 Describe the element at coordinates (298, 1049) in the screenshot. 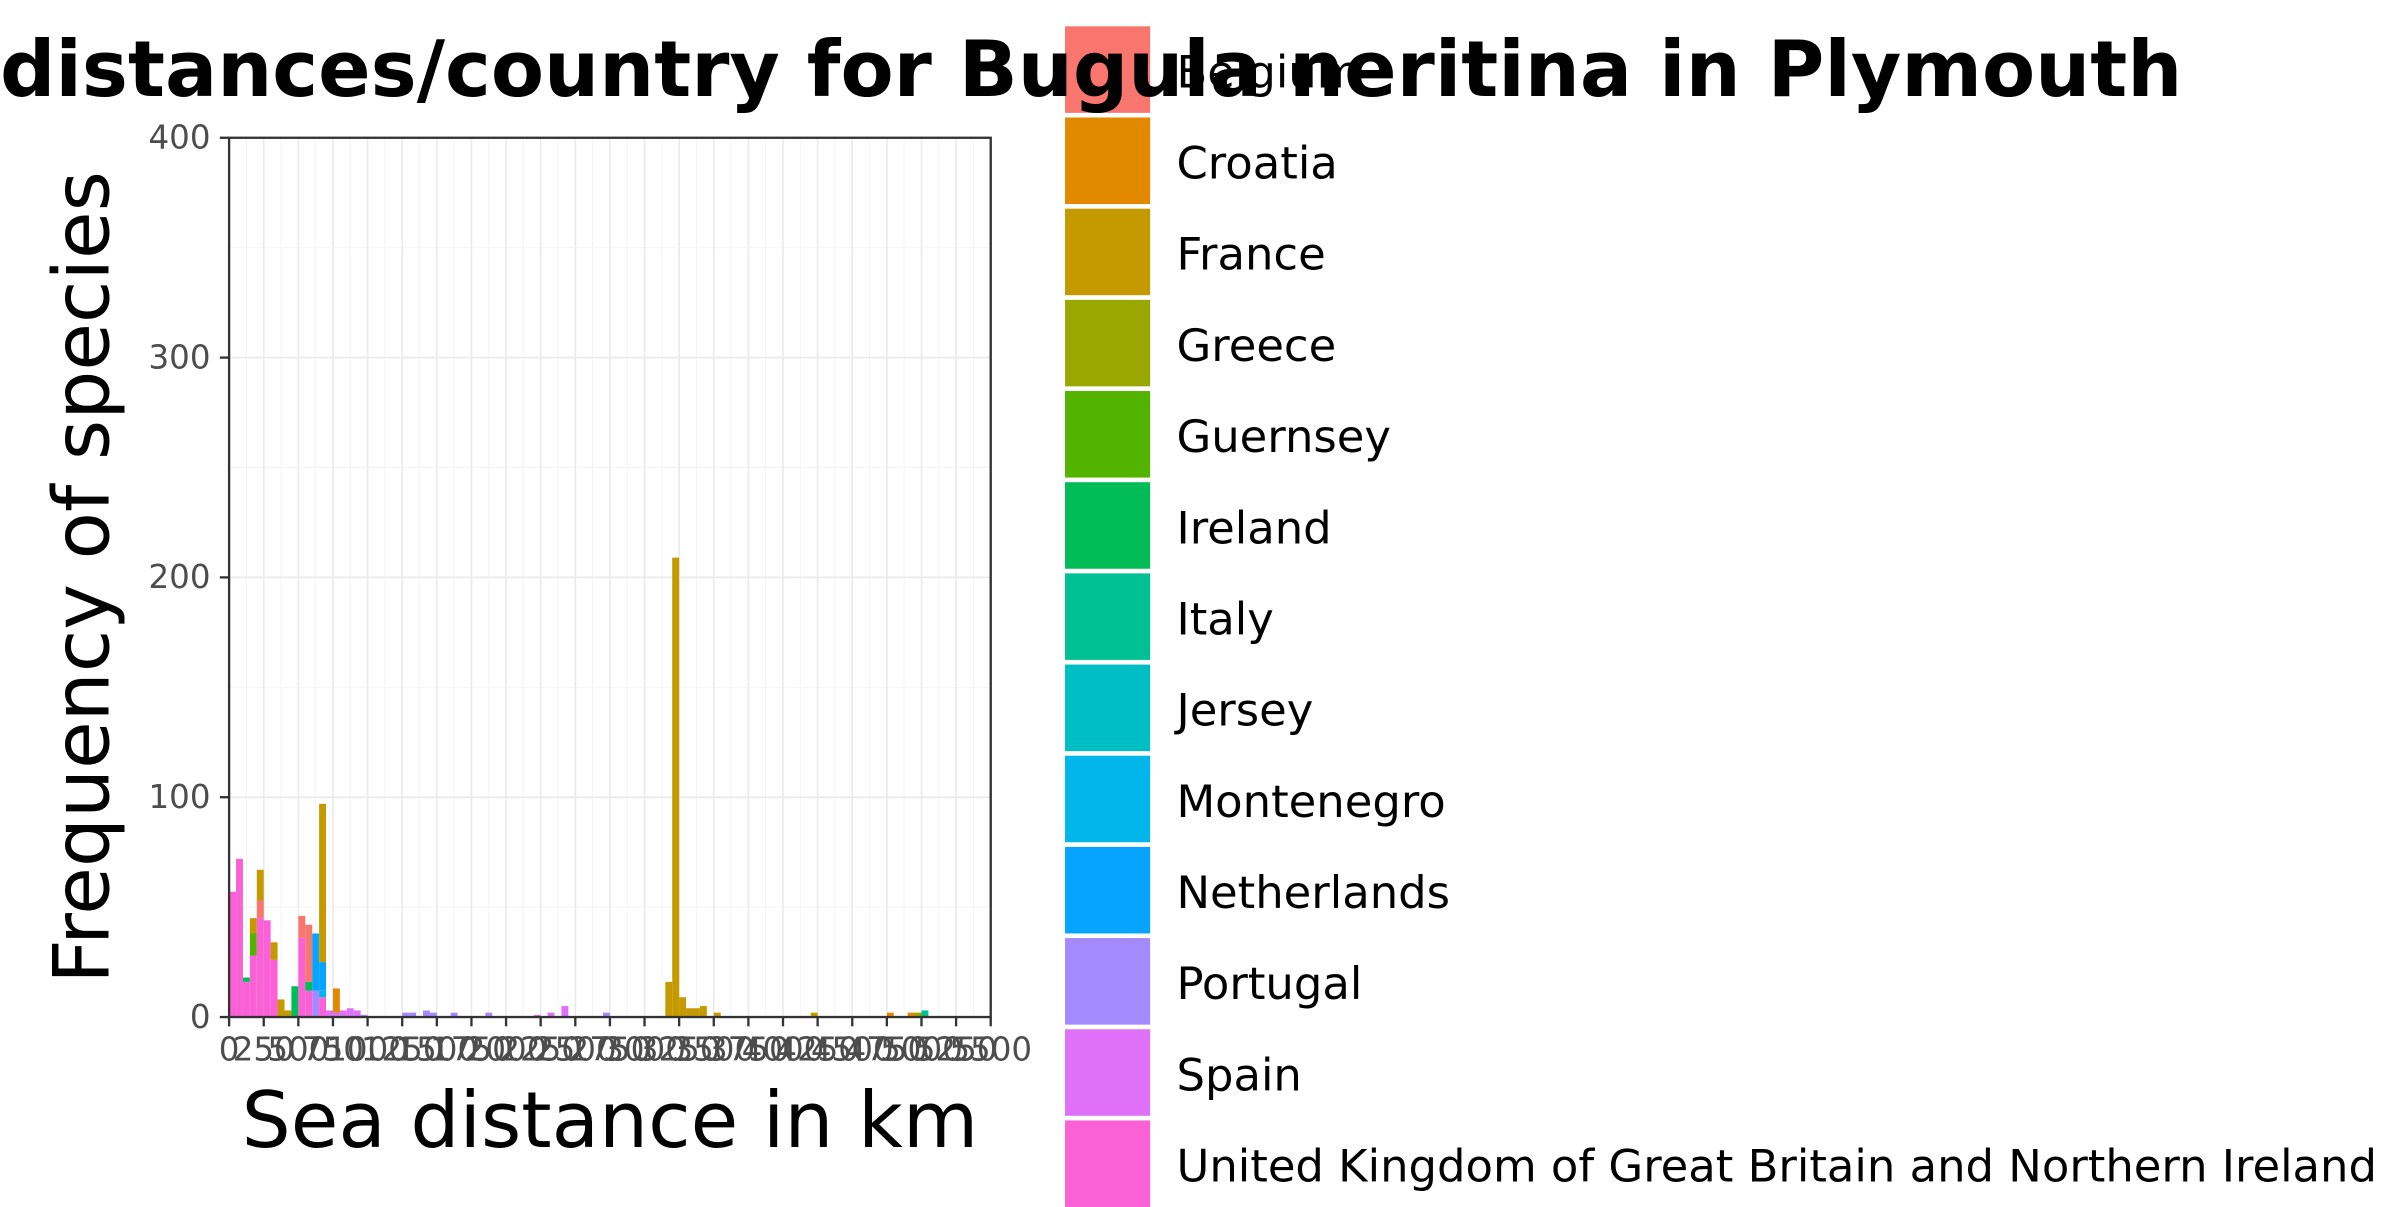

I see `x-tick-label: 500` at that location.